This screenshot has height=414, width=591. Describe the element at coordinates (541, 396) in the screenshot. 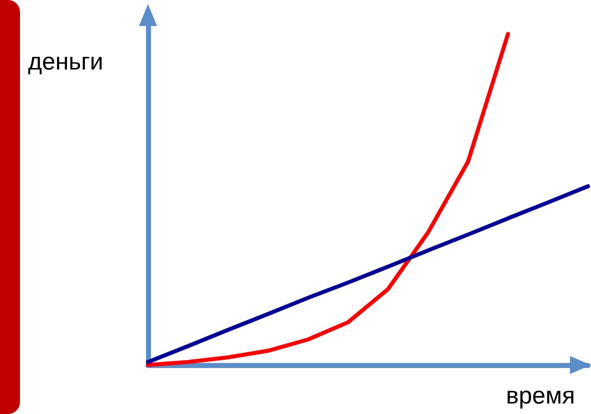

I see `x-axis-title: время` at that location.